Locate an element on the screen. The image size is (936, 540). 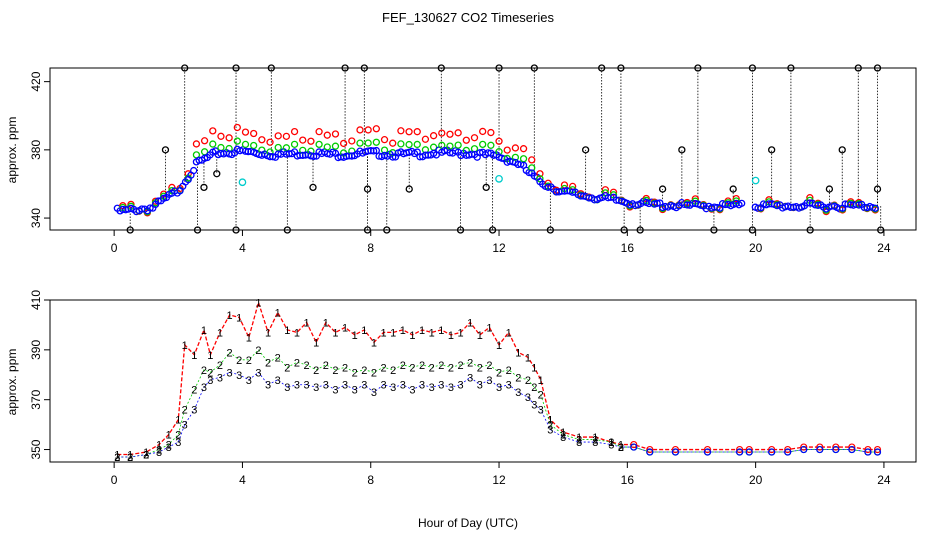
series-3-marker is located at coordinates (749, 452).